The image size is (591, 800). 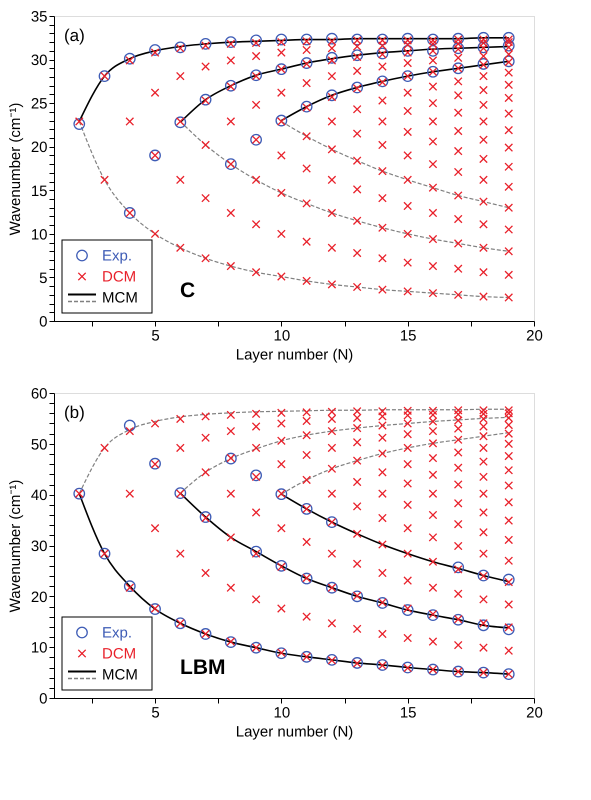 What do you see at coordinates (188, 290) in the screenshot?
I see `annotation: C` at bounding box center [188, 290].